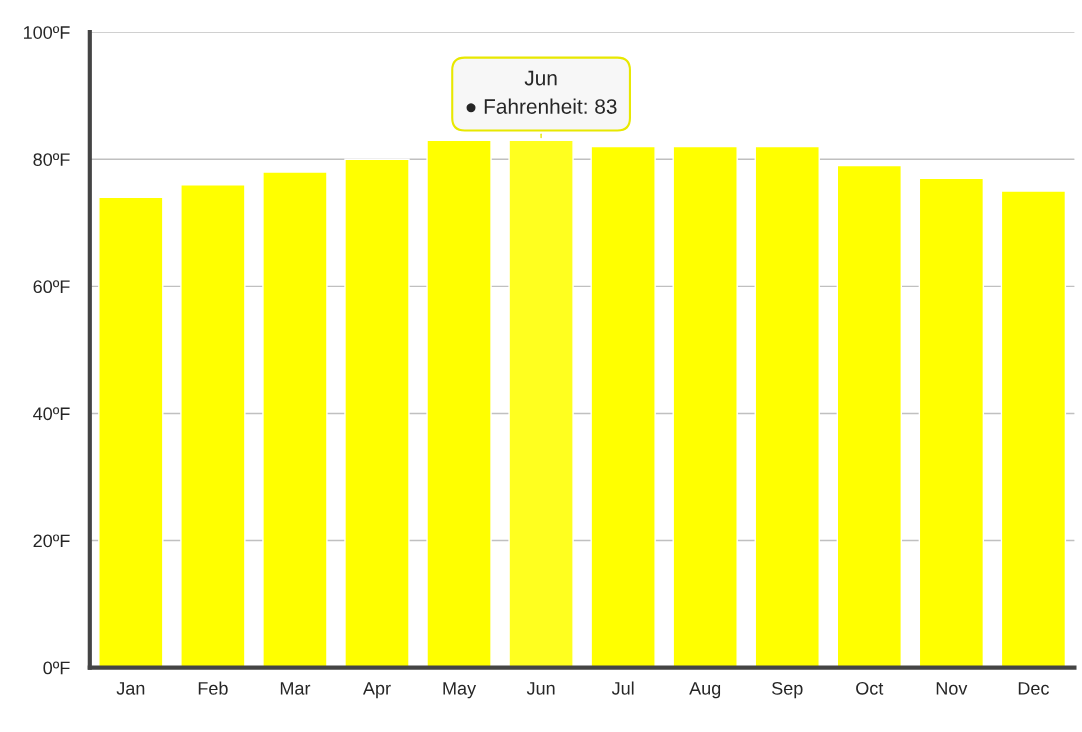  Describe the element at coordinates (952, 688) in the screenshot. I see `x-tick-label: Nov` at that location.